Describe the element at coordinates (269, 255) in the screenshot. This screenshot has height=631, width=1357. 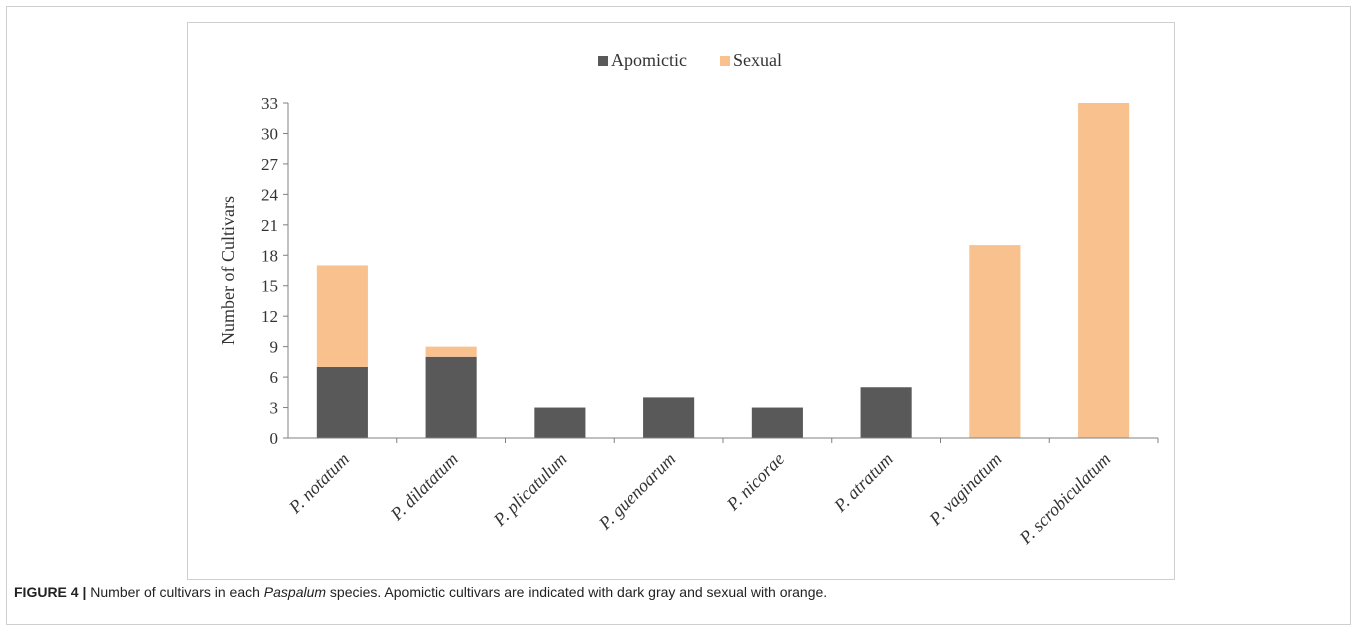
I see `y-tick-label: 18` at that location.